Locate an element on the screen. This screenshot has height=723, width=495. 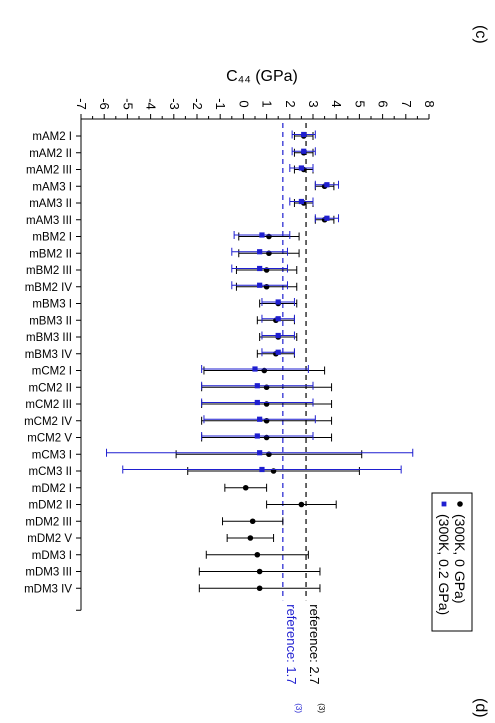
x-tick-label: 4 is located at coordinates (336, 103).